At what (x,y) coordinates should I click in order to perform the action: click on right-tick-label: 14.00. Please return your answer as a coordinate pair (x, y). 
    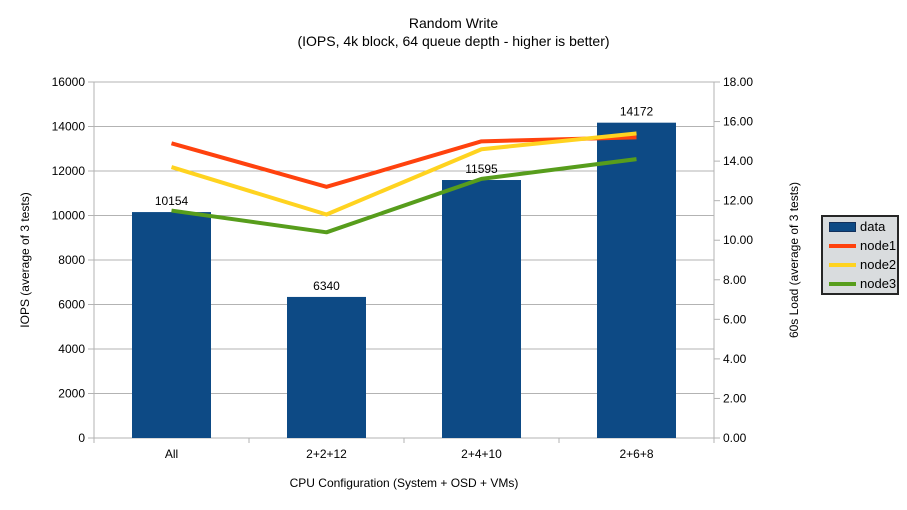
    Looking at the image, I should click on (738, 161).